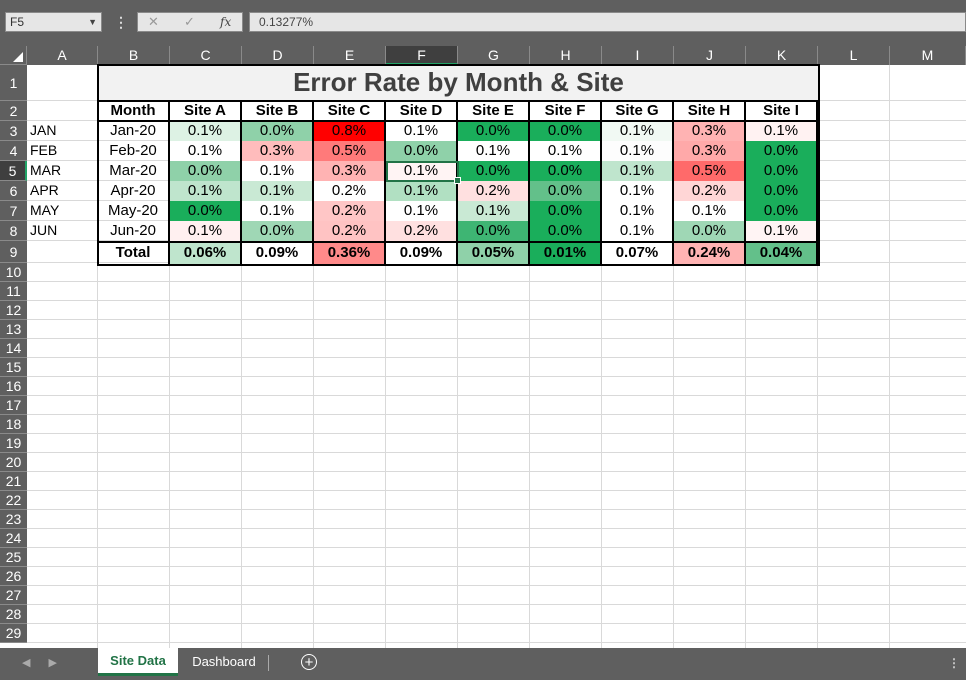 Image resolution: width=966 pixels, height=680 pixels. Describe the element at coordinates (13, 171) in the screenshot. I see `row-header-5: 5` at that location.